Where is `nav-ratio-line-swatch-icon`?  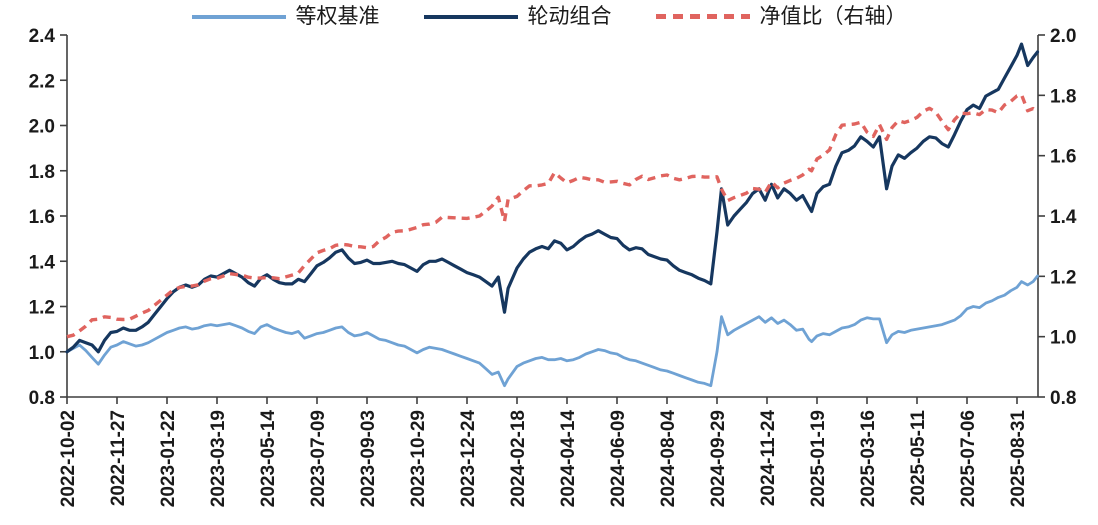 nav-ratio-line-swatch-icon is located at coordinates (702, 16).